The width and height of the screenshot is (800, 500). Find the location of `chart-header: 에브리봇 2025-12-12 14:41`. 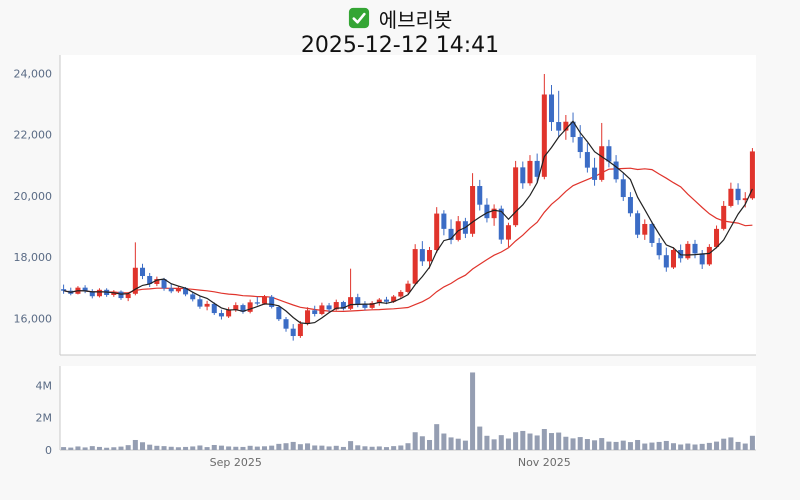

chart-header: 에브리봇 2025-12-12 14:41 is located at coordinates (400, 31).